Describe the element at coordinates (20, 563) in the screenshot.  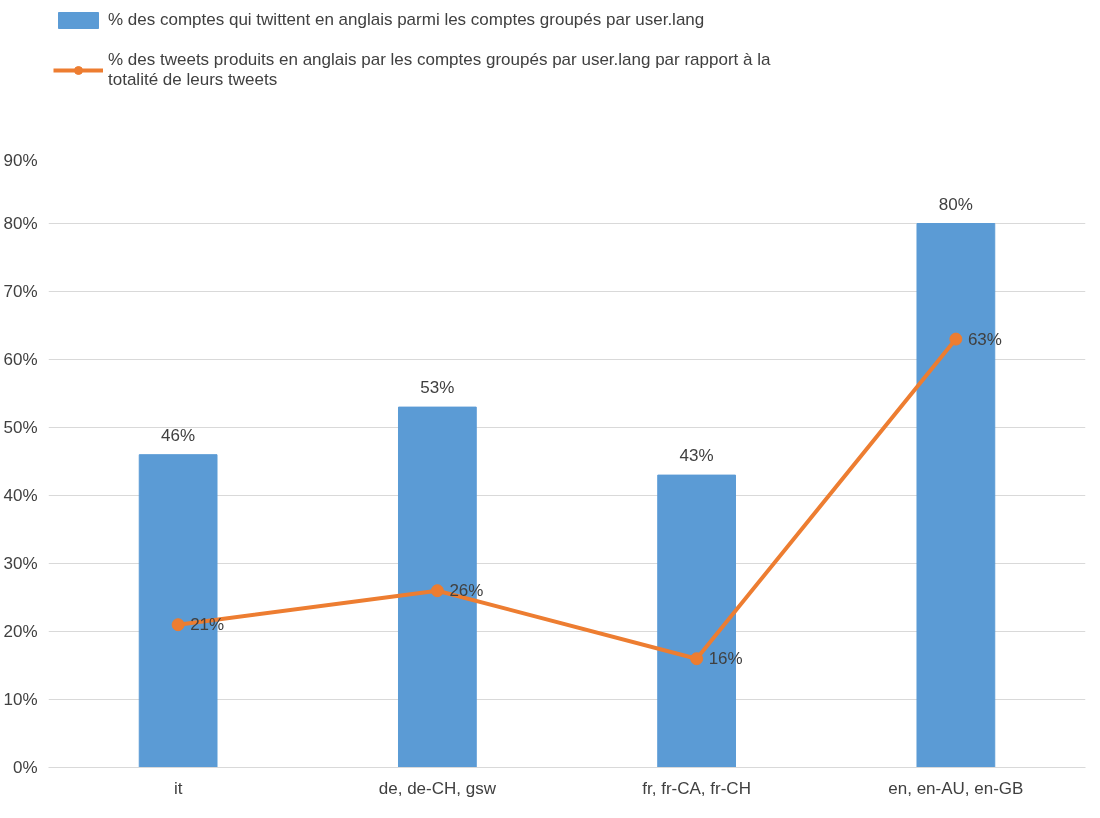
I see `y-tick-label: 30%` at that location.